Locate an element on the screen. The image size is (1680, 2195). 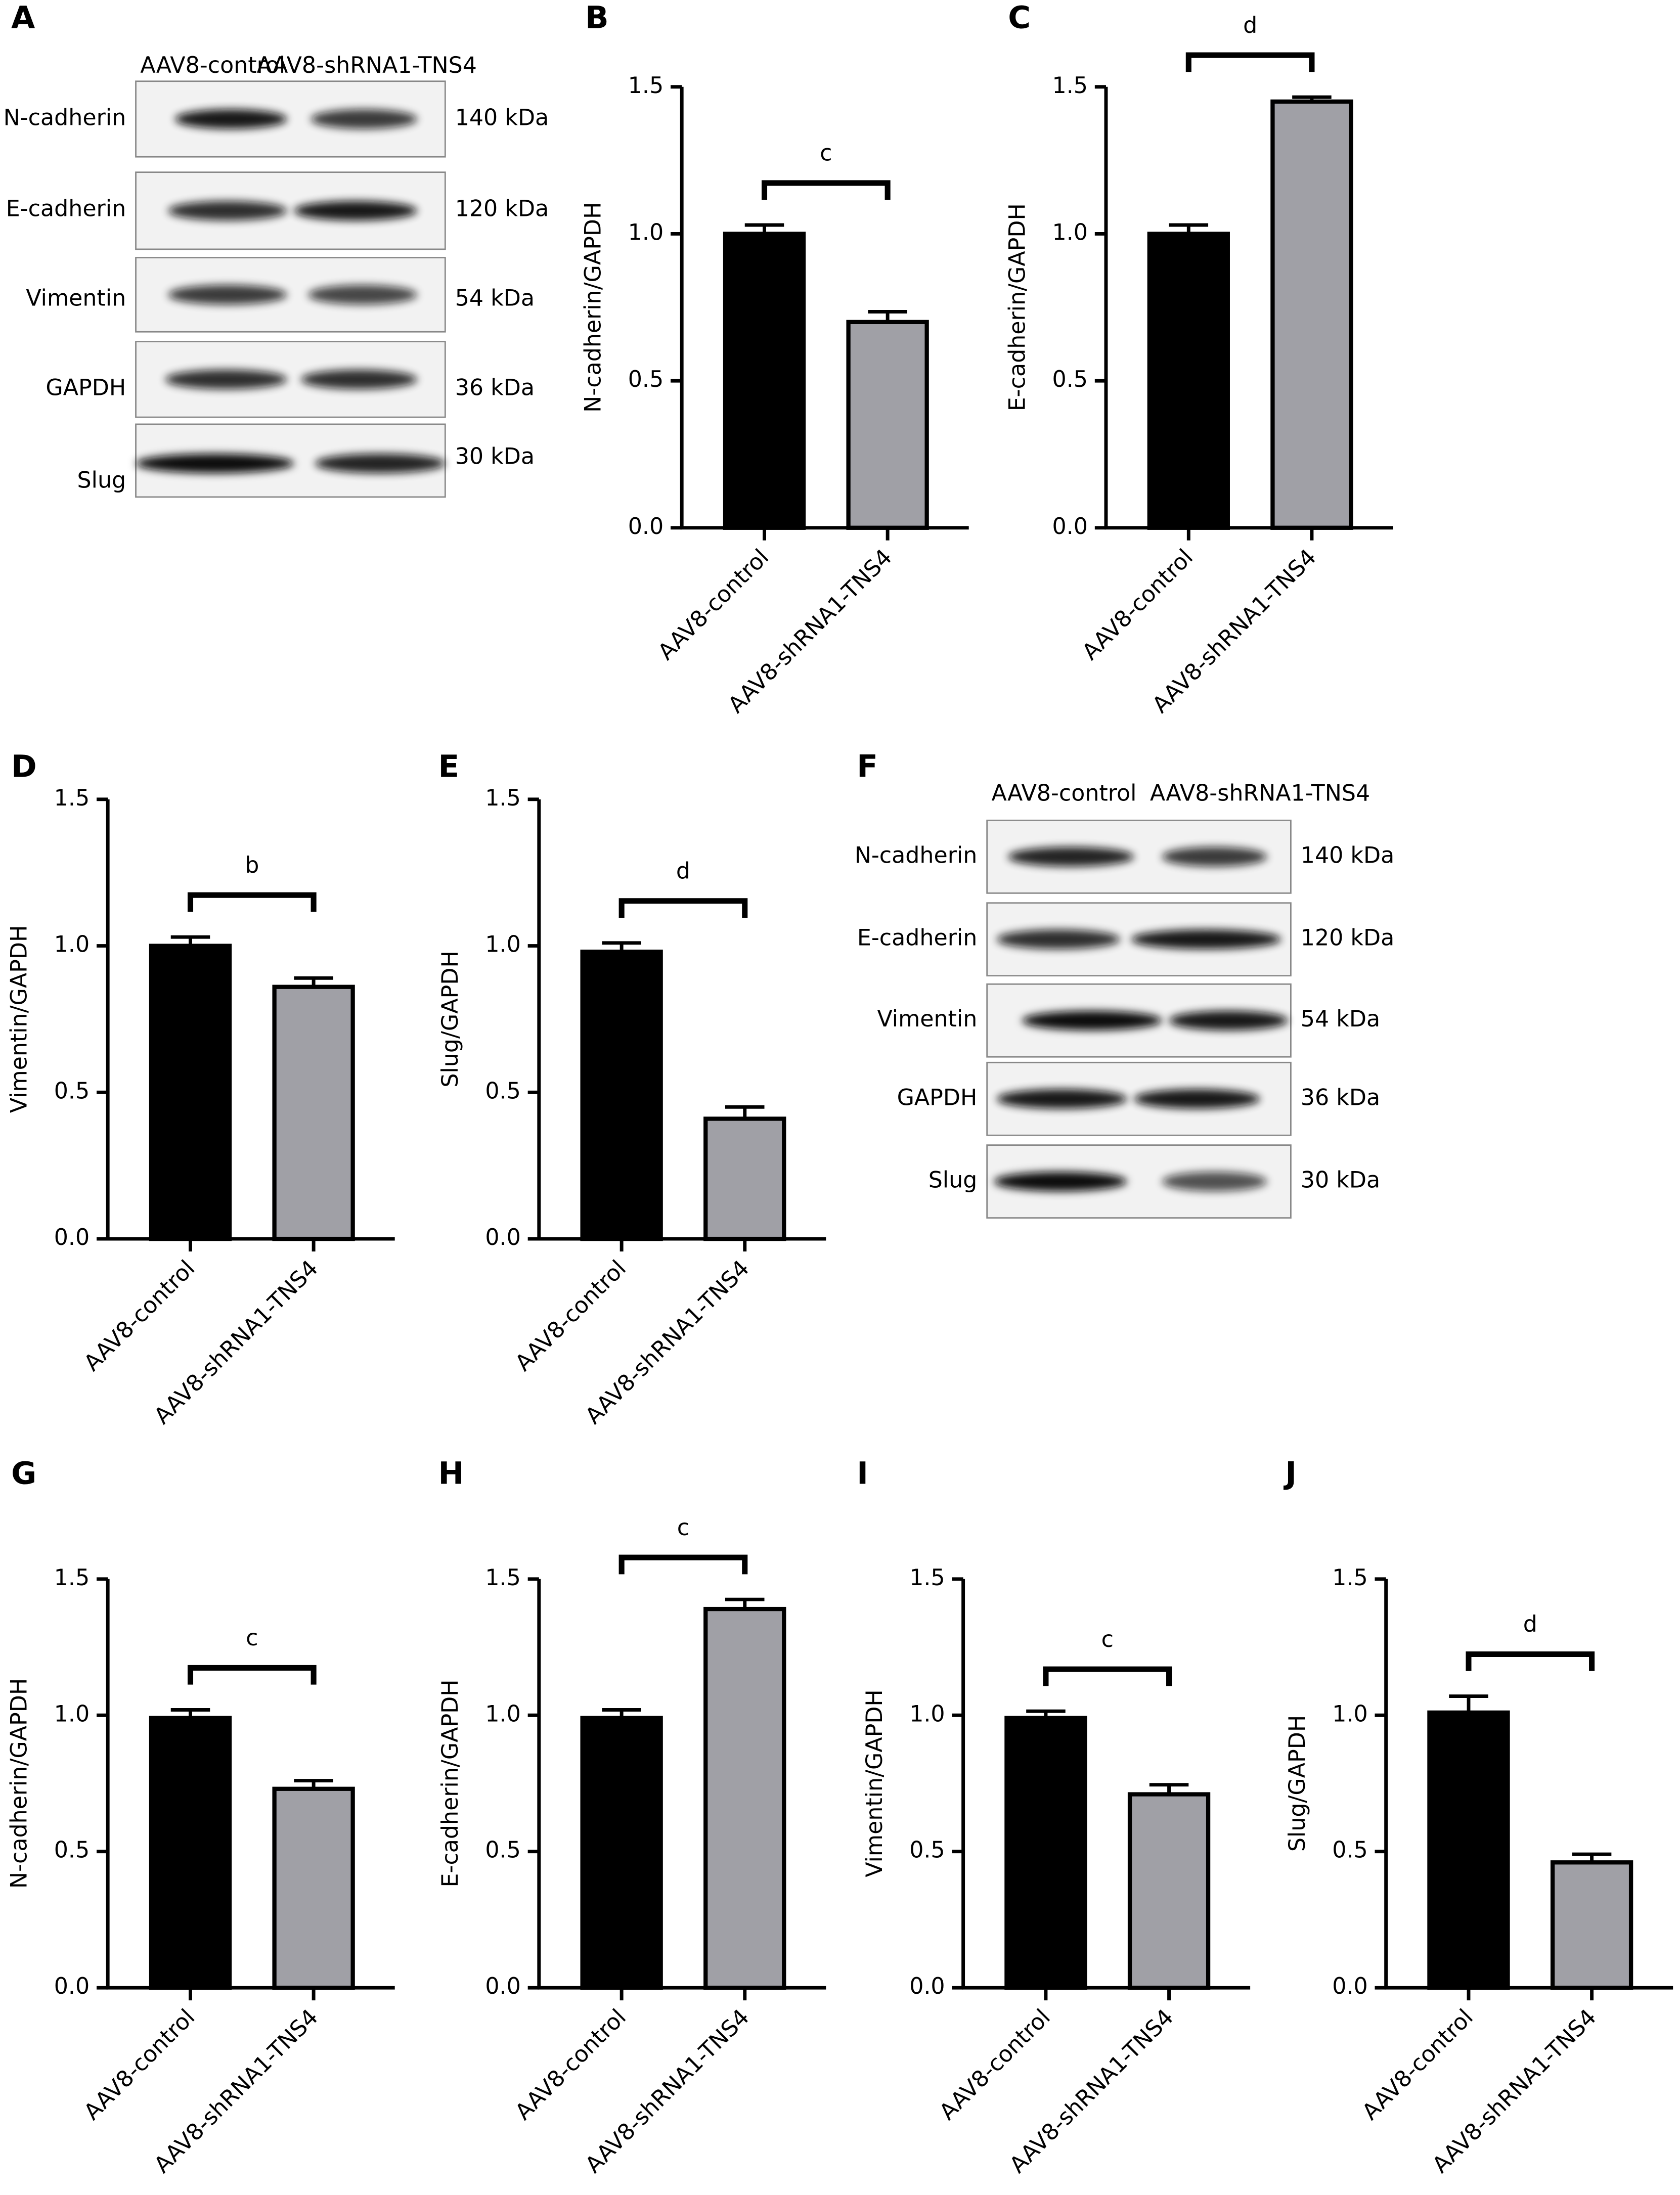
protein-label: GAPDH is located at coordinates (937, 1097).